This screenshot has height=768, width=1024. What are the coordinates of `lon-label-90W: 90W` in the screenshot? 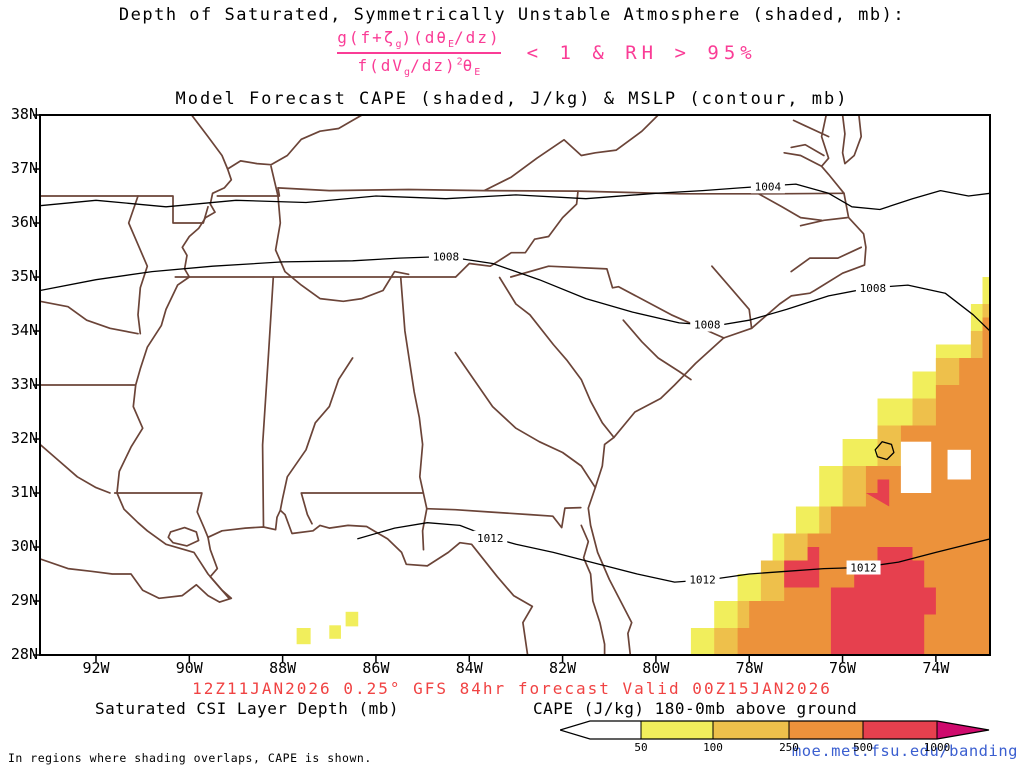 It's located at (189, 668).